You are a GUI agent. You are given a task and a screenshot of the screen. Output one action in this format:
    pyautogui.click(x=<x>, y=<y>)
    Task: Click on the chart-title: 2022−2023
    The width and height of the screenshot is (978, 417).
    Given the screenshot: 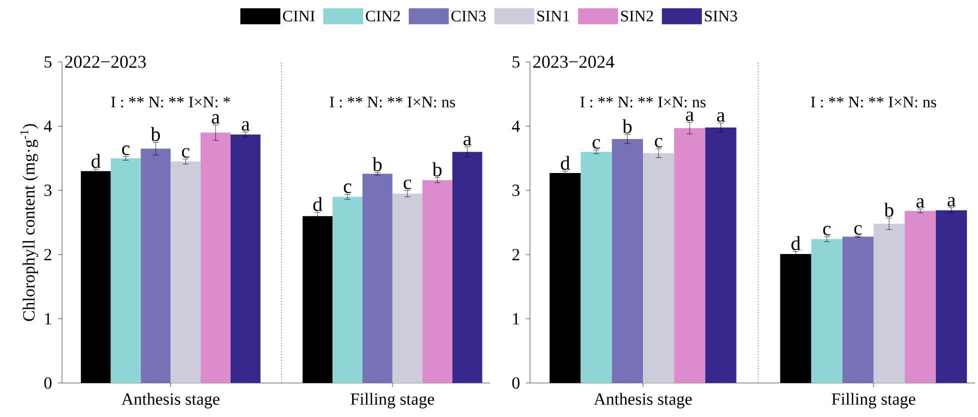 What is the action you would take?
    pyautogui.click(x=105, y=62)
    